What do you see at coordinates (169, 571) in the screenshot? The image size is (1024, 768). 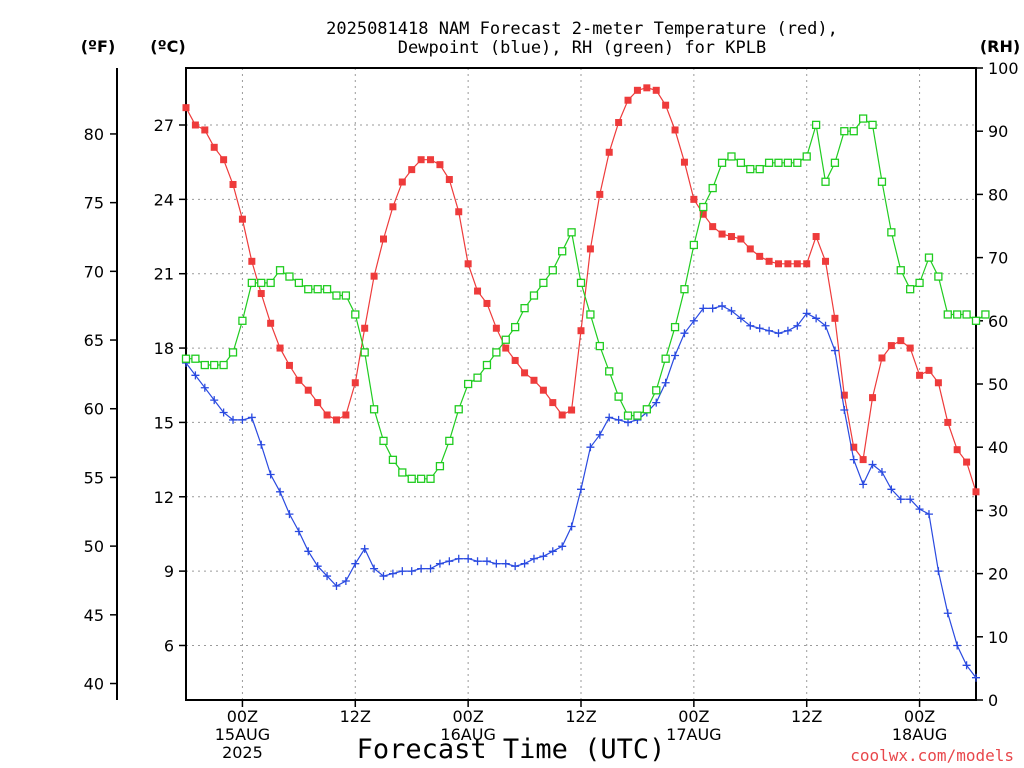 I see `celsius-tick-label: 9` at bounding box center [169, 571].